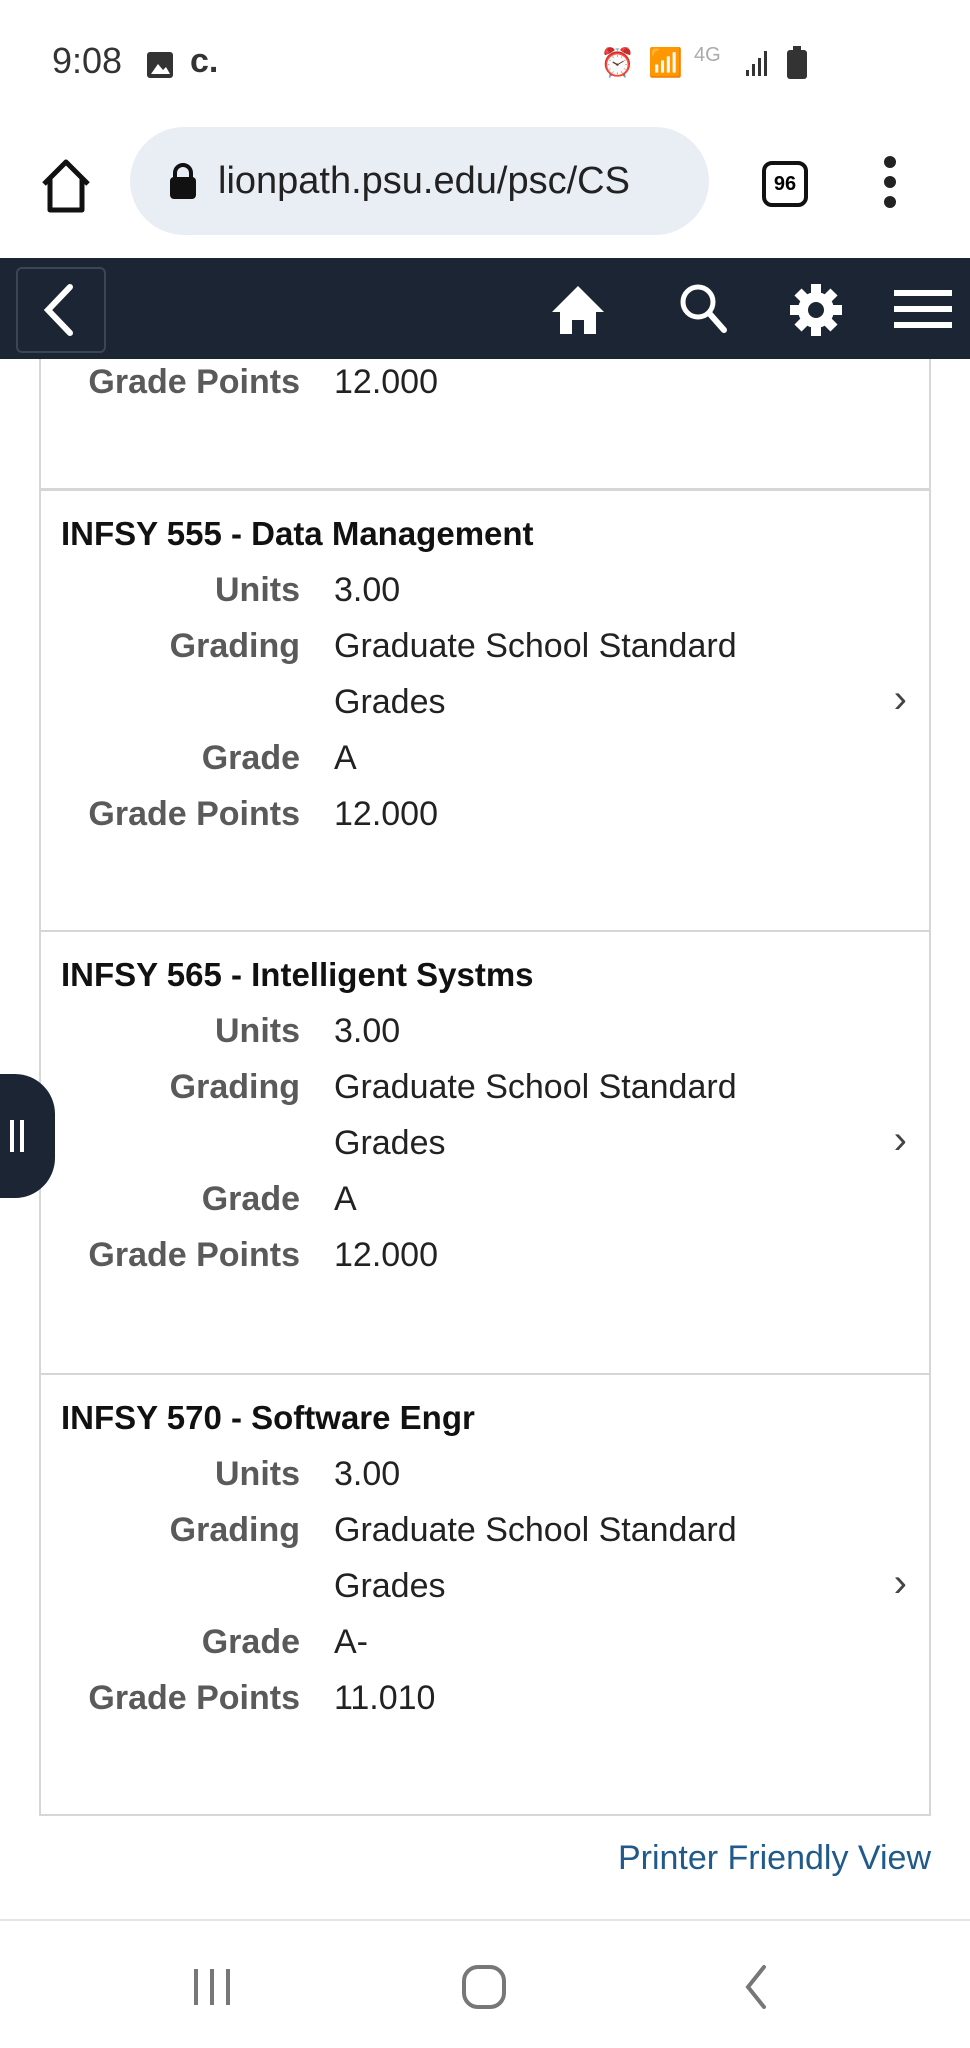  Describe the element at coordinates (797, 62) in the screenshot. I see `battery-icon` at that location.